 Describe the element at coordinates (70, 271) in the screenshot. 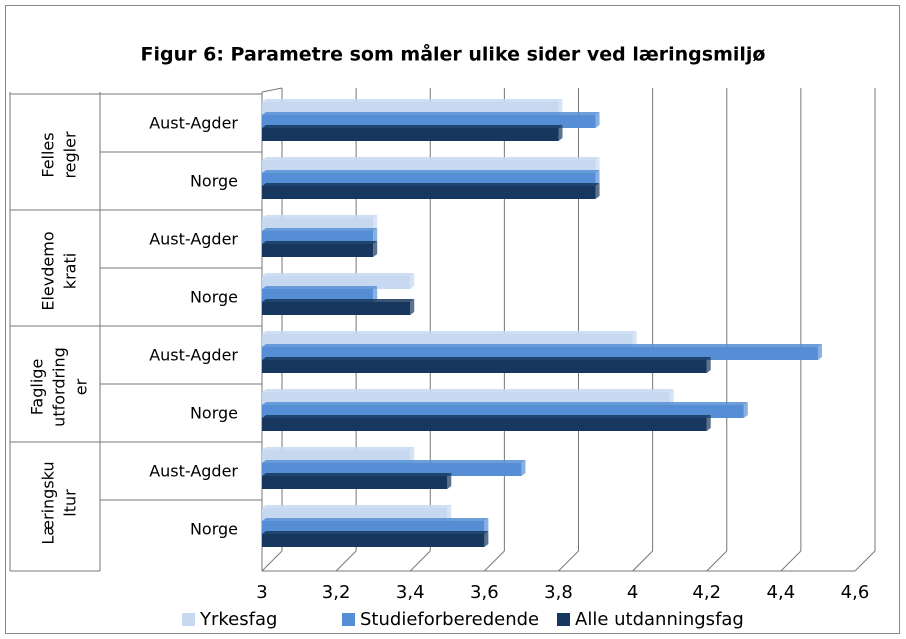

I see `group-label: krati` at that location.